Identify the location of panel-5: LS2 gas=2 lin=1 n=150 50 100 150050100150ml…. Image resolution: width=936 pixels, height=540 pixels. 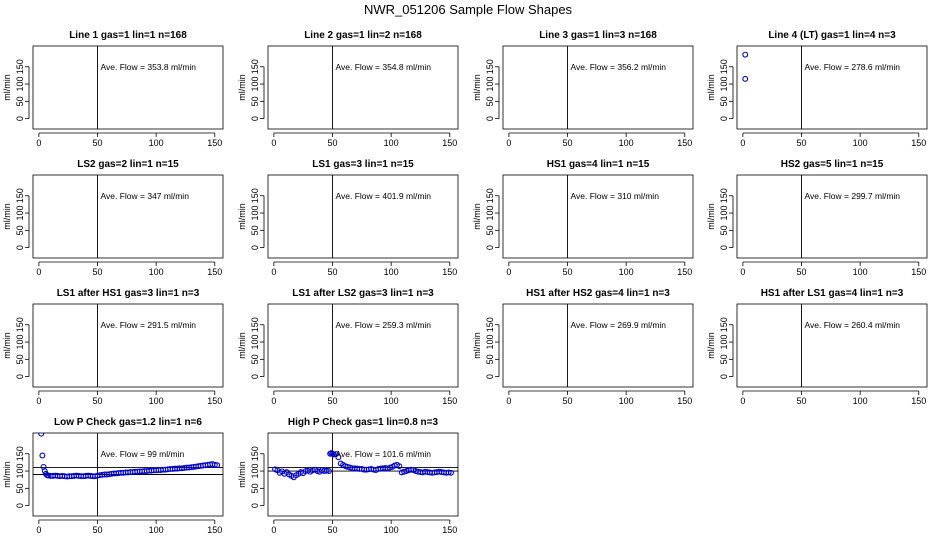
(113, 218).